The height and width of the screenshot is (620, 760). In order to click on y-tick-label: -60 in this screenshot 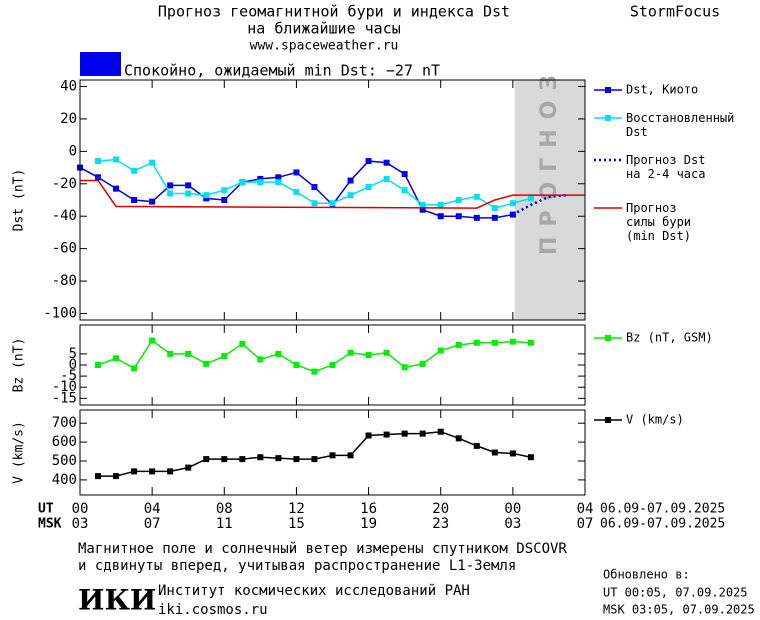, I will do `click(64, 249)`.